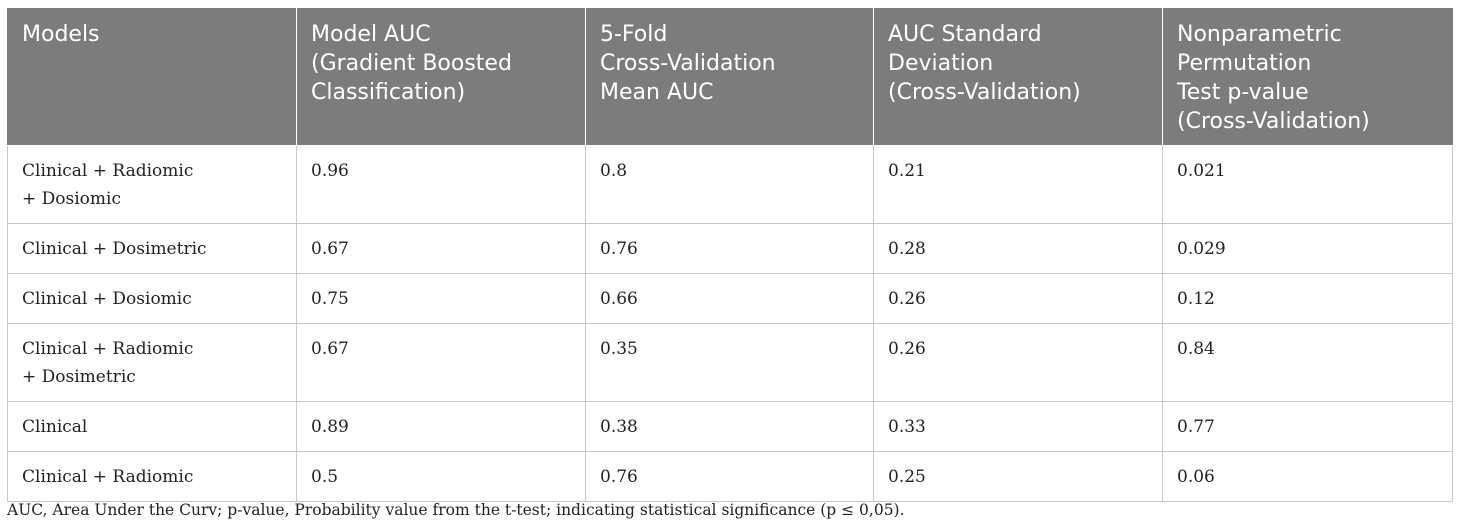 The width and height of the screenshot is (1460, 529). Describe the element at coordinates (1307, 298) in the screenshot. I see `cell-p-value: 0.12` at that location.